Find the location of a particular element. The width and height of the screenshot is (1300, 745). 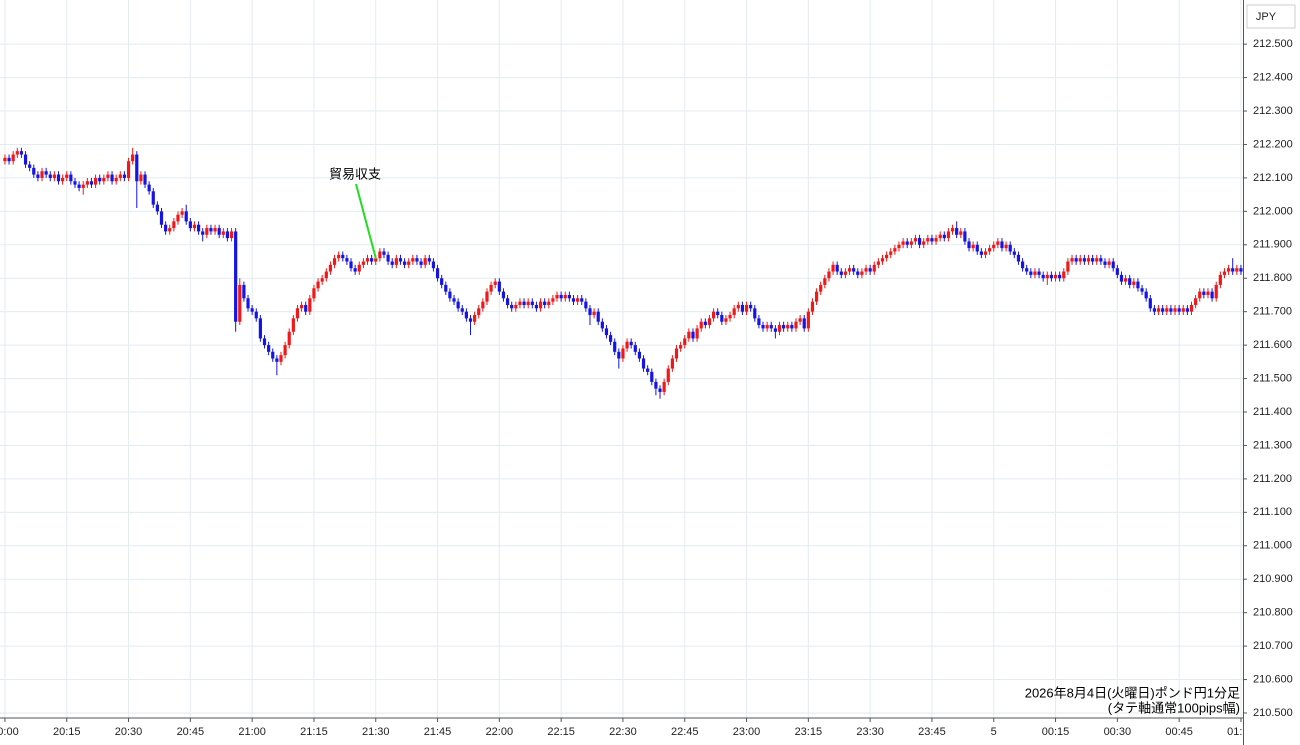

x-tick-label: 20:15 is located at coordinates (67, 732).